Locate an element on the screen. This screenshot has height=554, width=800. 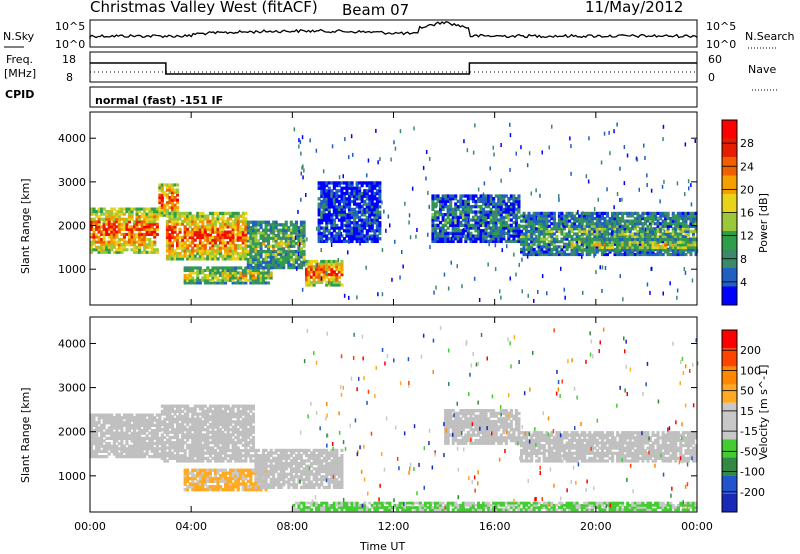
velocity-colorbar-label-2: 50 is located at coordinates (747, 391).